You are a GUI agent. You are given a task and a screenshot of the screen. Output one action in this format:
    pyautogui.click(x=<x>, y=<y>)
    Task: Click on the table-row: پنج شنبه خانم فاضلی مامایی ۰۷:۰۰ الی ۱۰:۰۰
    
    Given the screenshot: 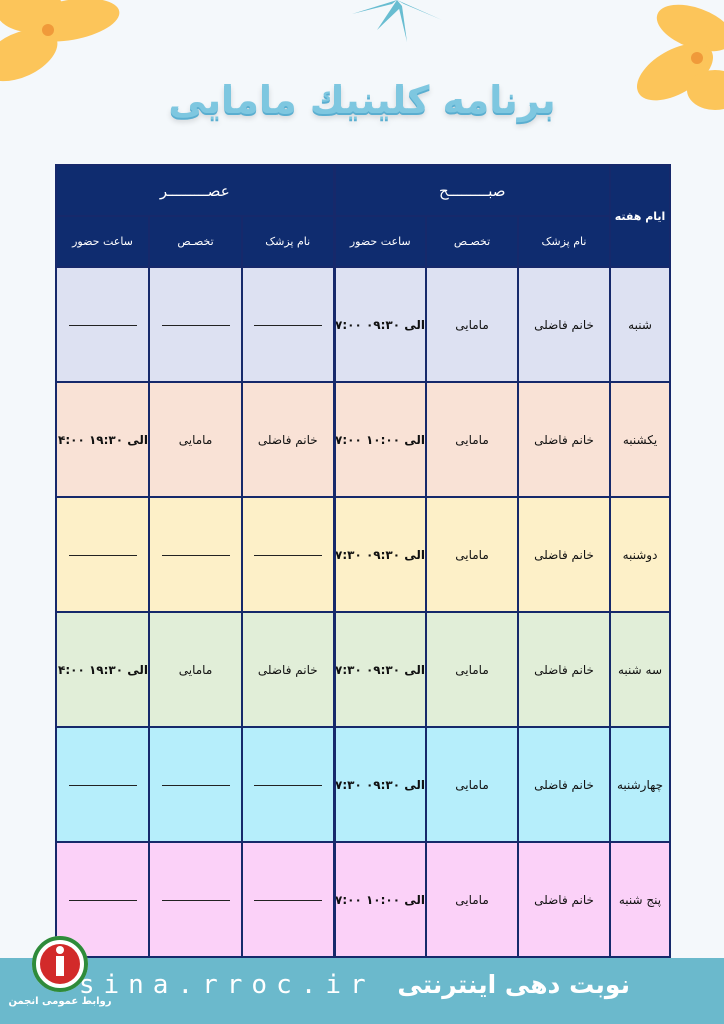 What is the action you would take?
    pyautogui.click(x=363, y=899)
    